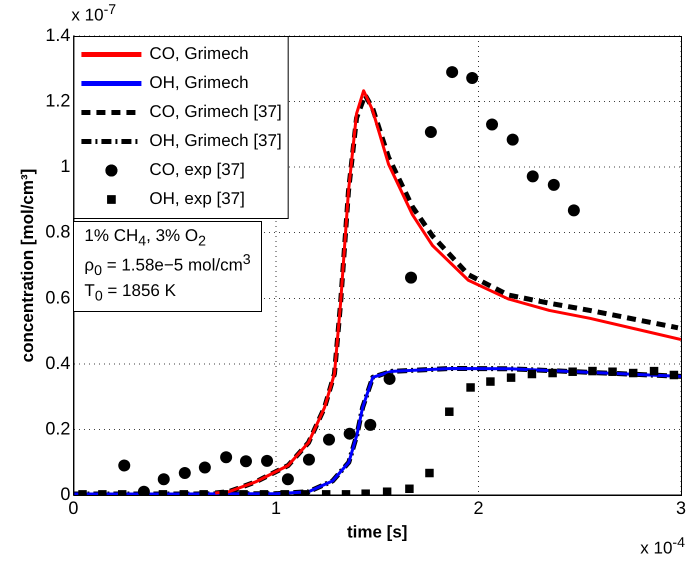  What do you see at coordinates (65, 166) in the screenshot?
I see `y-tick-label: 1` at bounding box center [65, 166].